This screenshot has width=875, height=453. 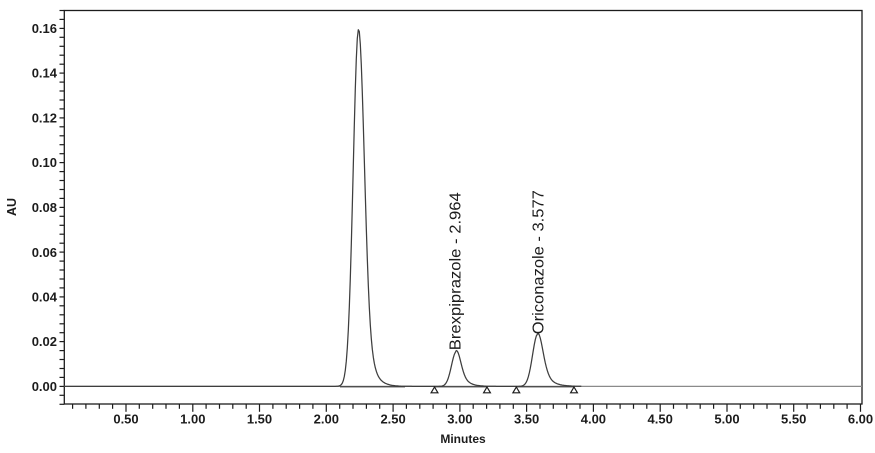 What do you see at coordinates (538, 262) in the screenshot?
I see `svg-text: Oriconazole - 3.577` at bounding box center [538, 262].